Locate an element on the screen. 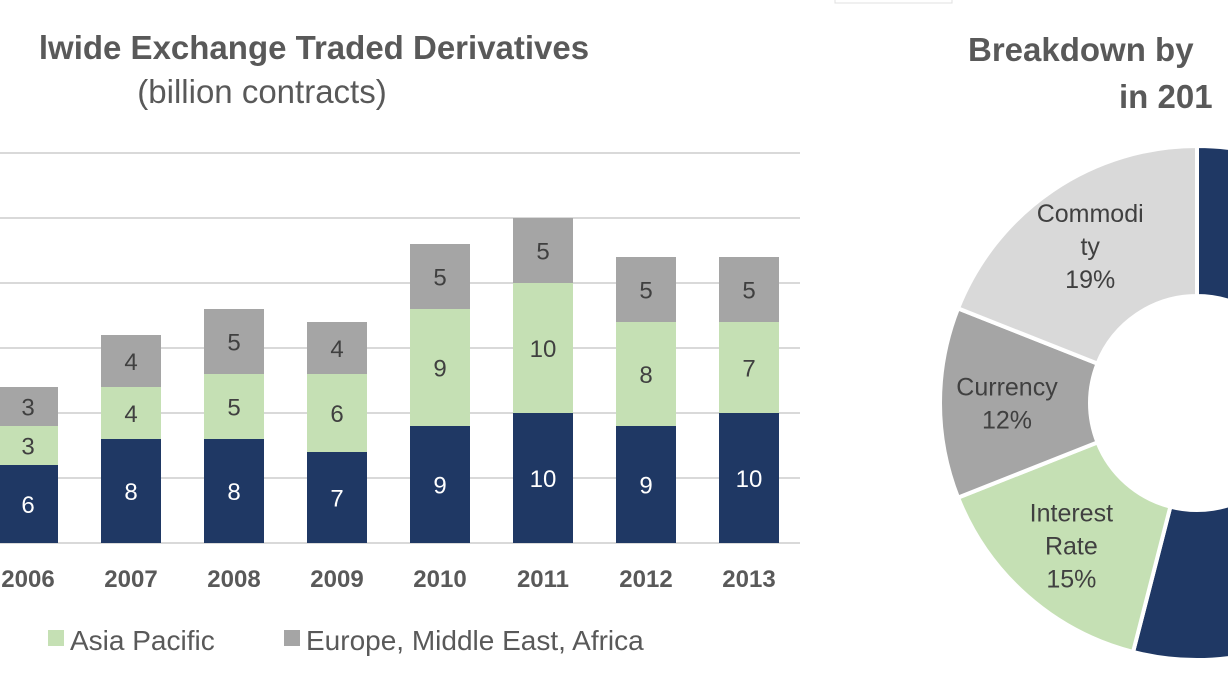 This screenshot has width=1228, height=690. x-tick-label: 2013 is located at coordinates (748, 579).